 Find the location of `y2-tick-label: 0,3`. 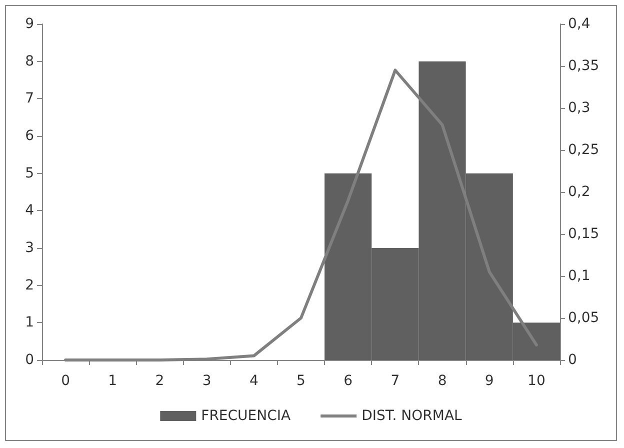

y2-tick-label: 0,3 is located at coordinates (579, 108).